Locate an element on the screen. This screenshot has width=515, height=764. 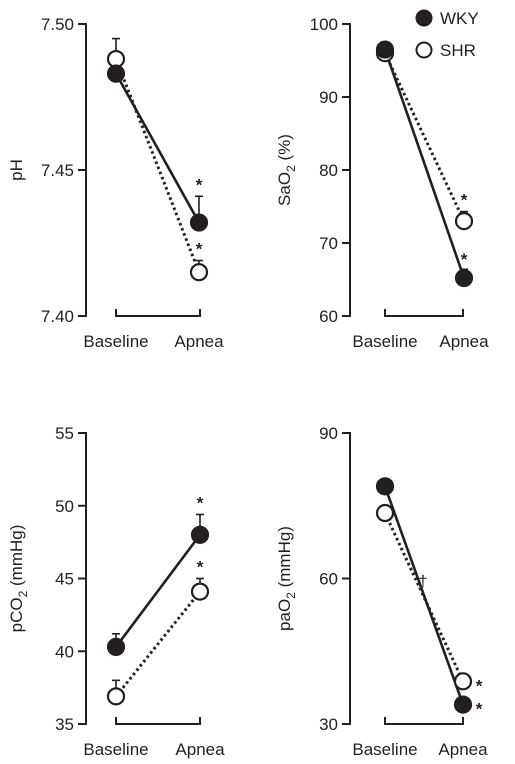
y-axis-label: pCO2 (mmHg) is located at coordinates (18, 579).